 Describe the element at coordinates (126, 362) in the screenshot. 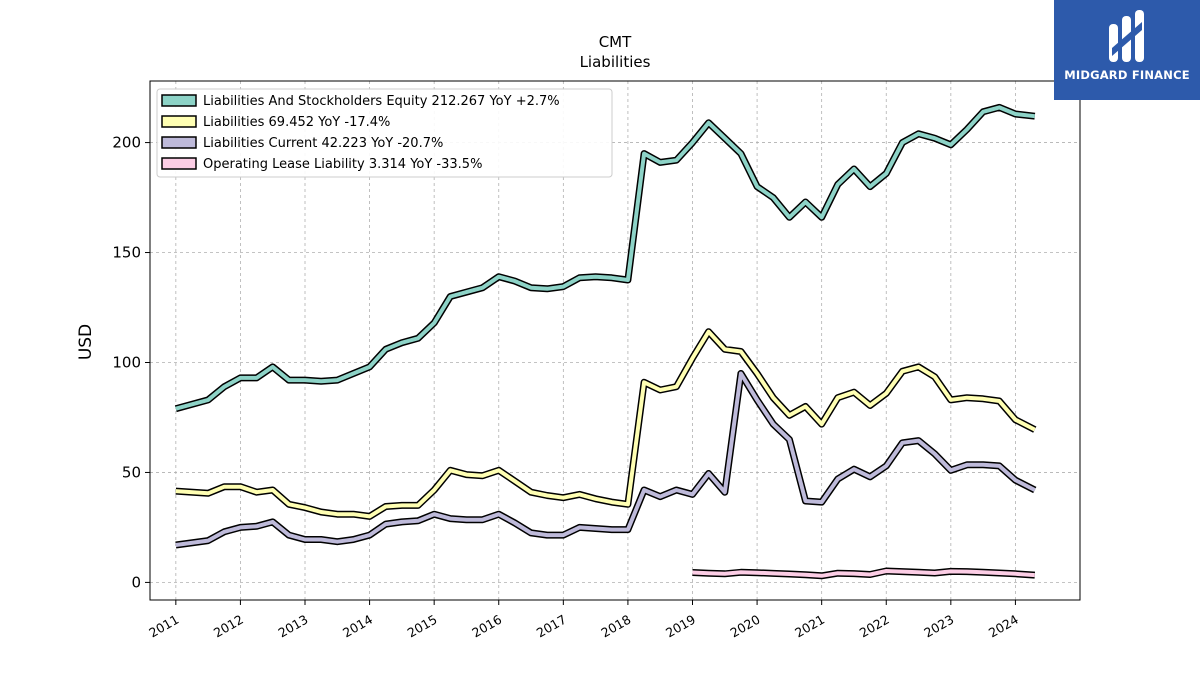

I see `y-tick-label: 100` at that location.